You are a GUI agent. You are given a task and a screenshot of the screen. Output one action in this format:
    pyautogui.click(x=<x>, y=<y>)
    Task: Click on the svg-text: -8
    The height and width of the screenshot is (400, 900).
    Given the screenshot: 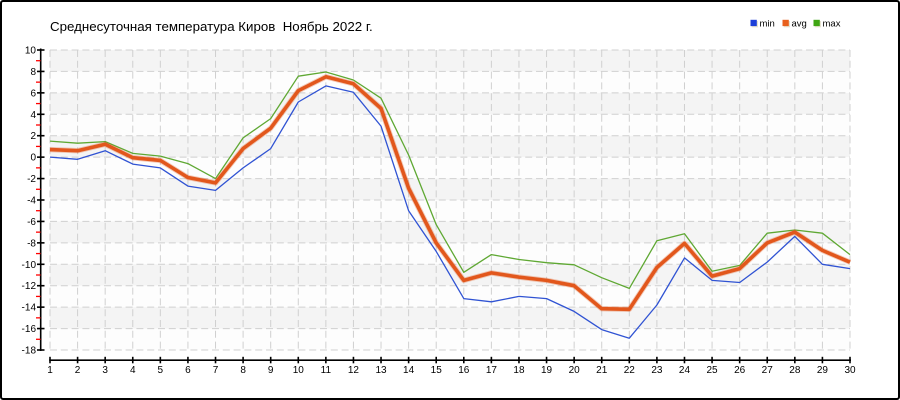 What is the action you would take?
    pyautogui.click(x=31, y=243)
    